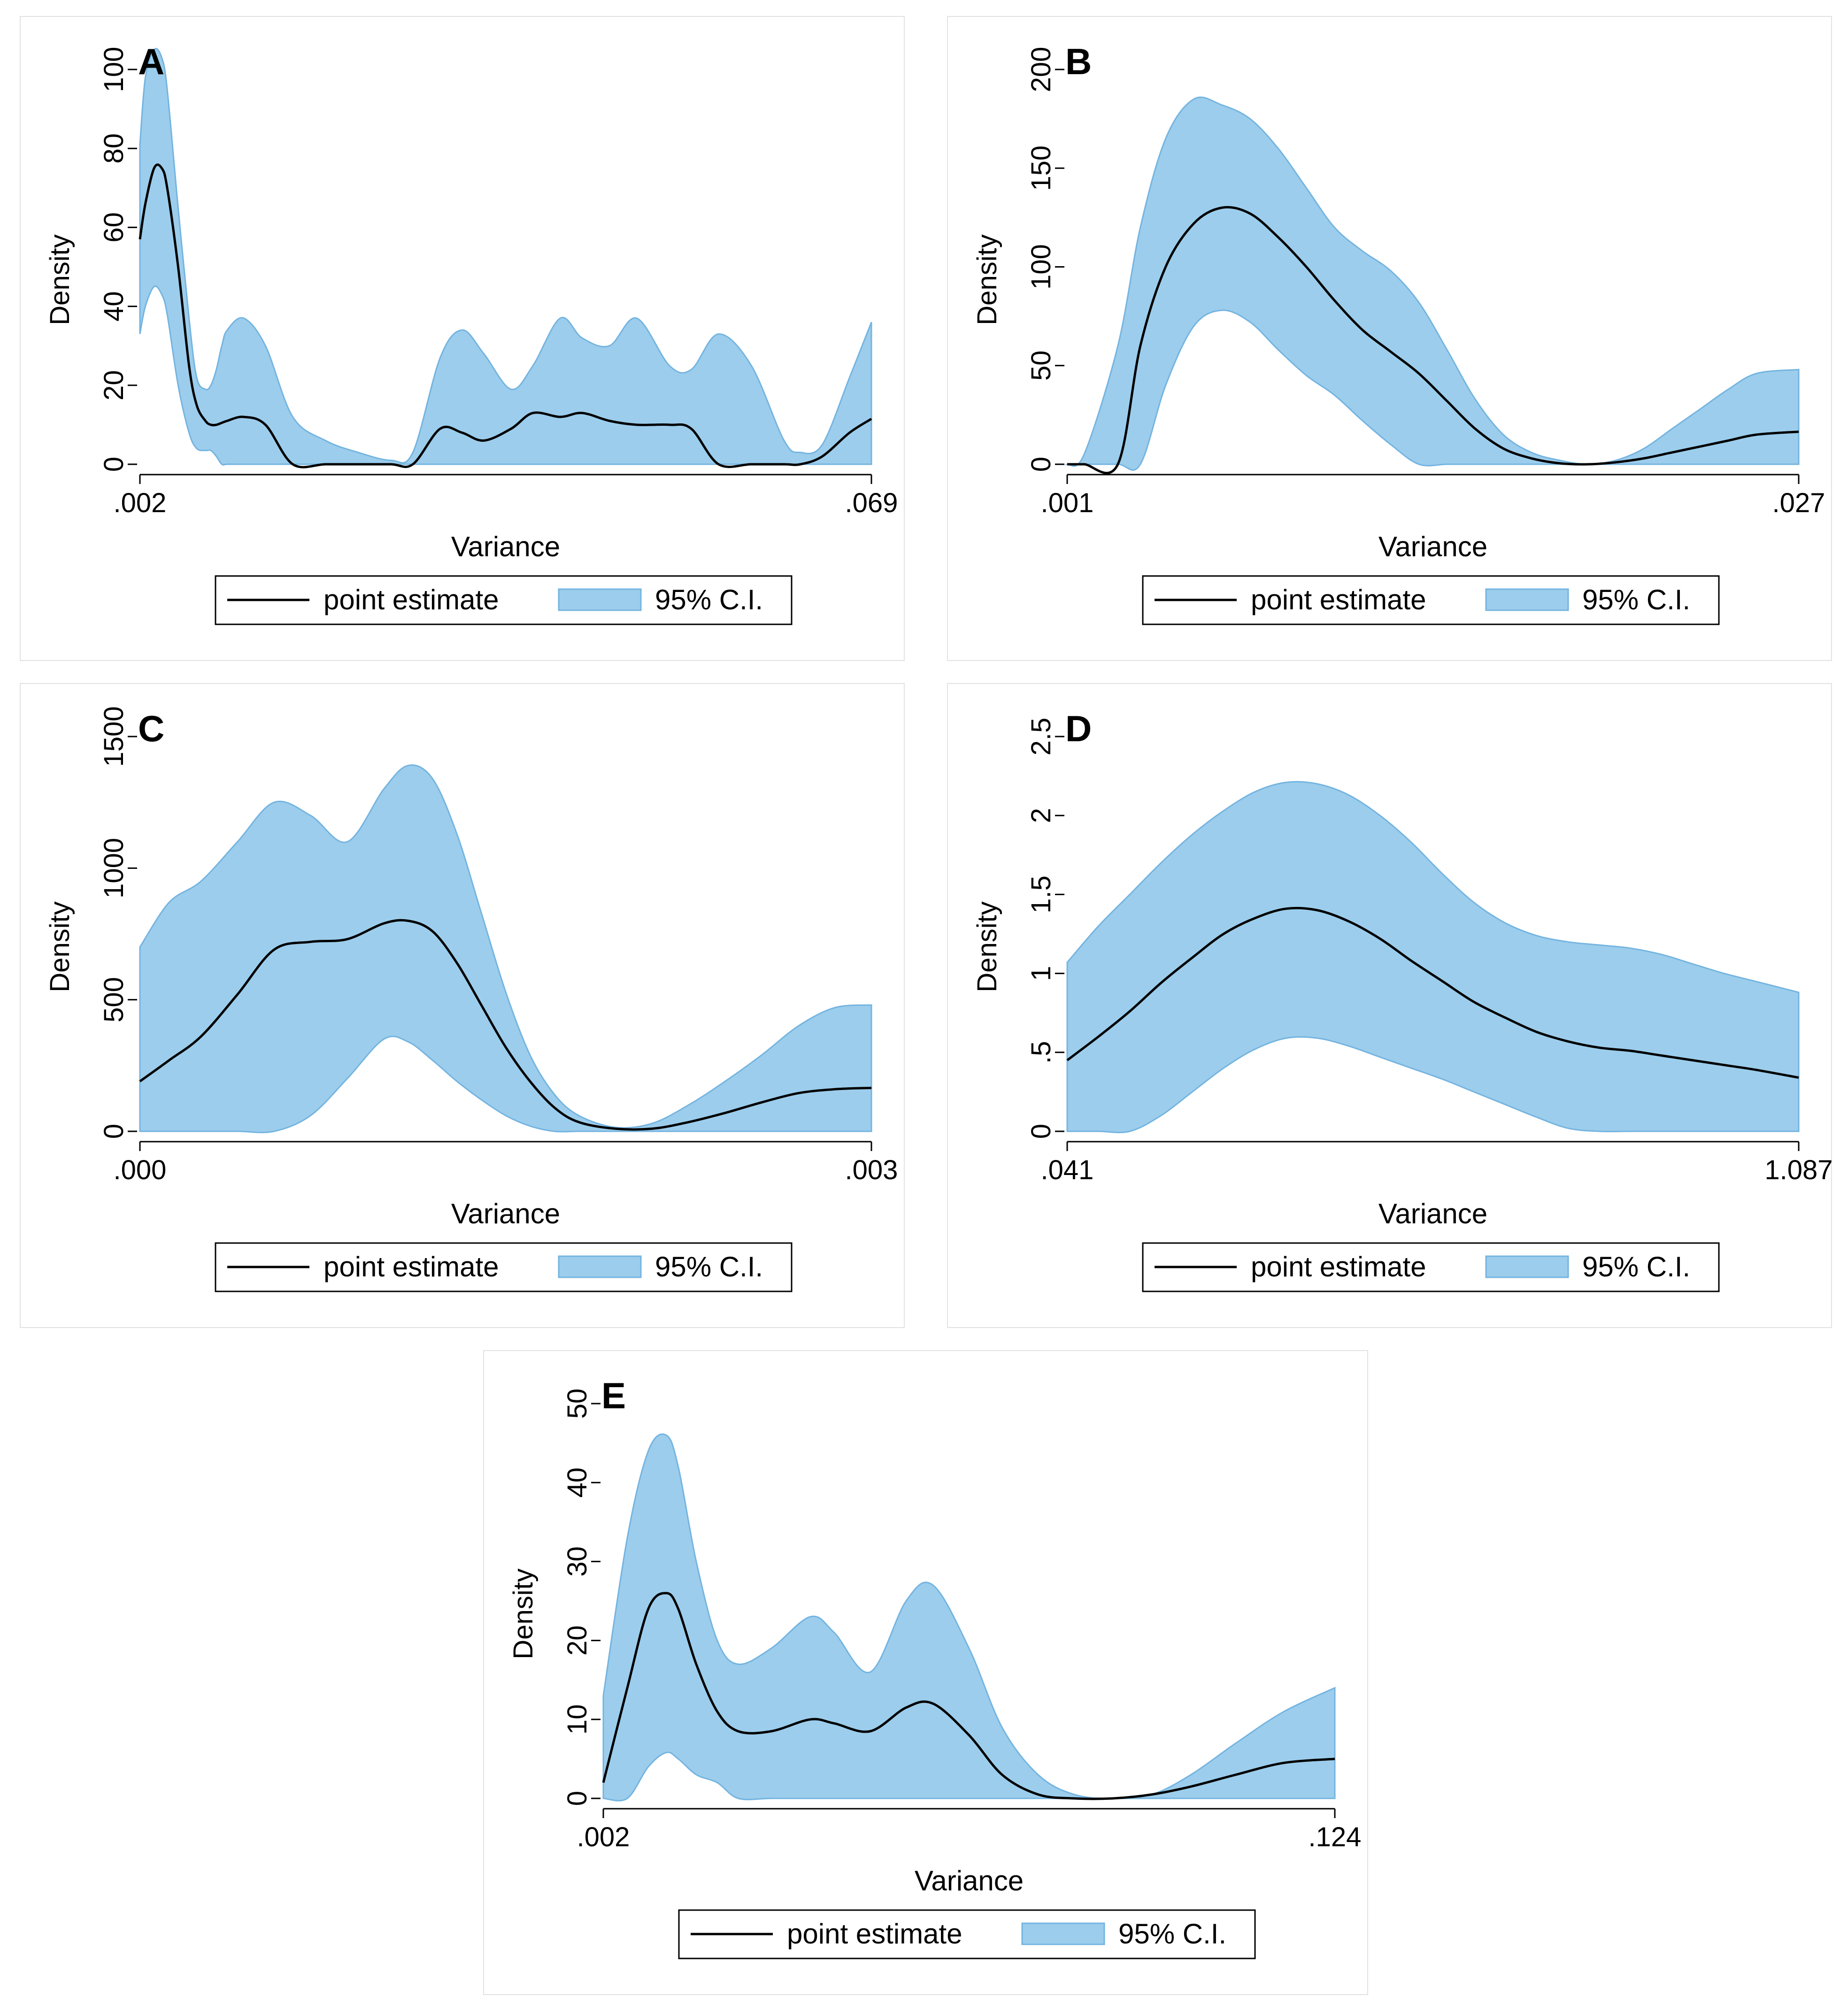 The height and width of the screenshot is (2004, 1848). What do you see at coordinates (871, 1170) in the screenshot?
I see `x-tick-label: .003` at bounding box center [871, 1170].